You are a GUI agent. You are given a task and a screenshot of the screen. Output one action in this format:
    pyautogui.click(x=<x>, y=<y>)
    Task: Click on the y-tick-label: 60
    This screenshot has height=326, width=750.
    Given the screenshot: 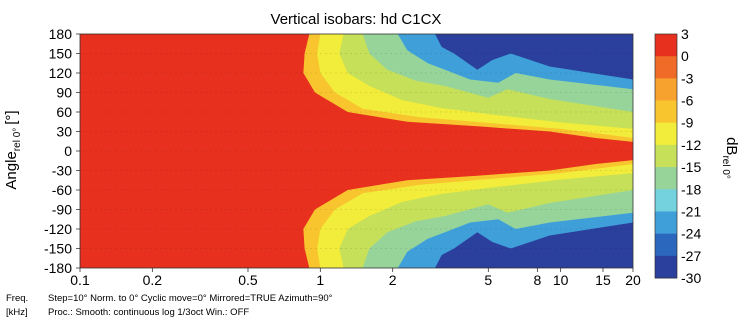 What is the action you would take?
    pyautogui.click(x=64, y=112)
    